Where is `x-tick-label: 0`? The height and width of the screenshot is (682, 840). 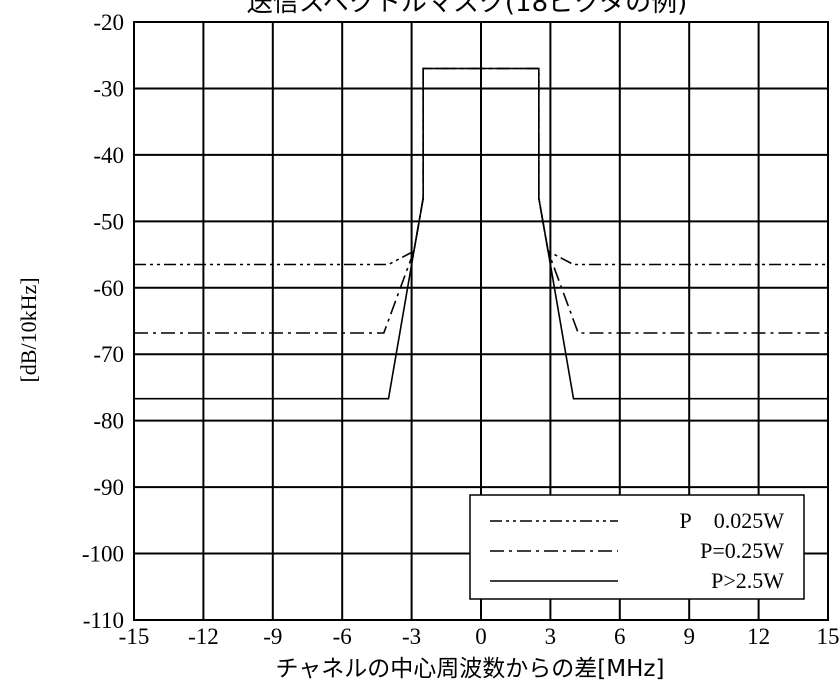 x-tick-label: 0 is located at coordinates (481, 636).